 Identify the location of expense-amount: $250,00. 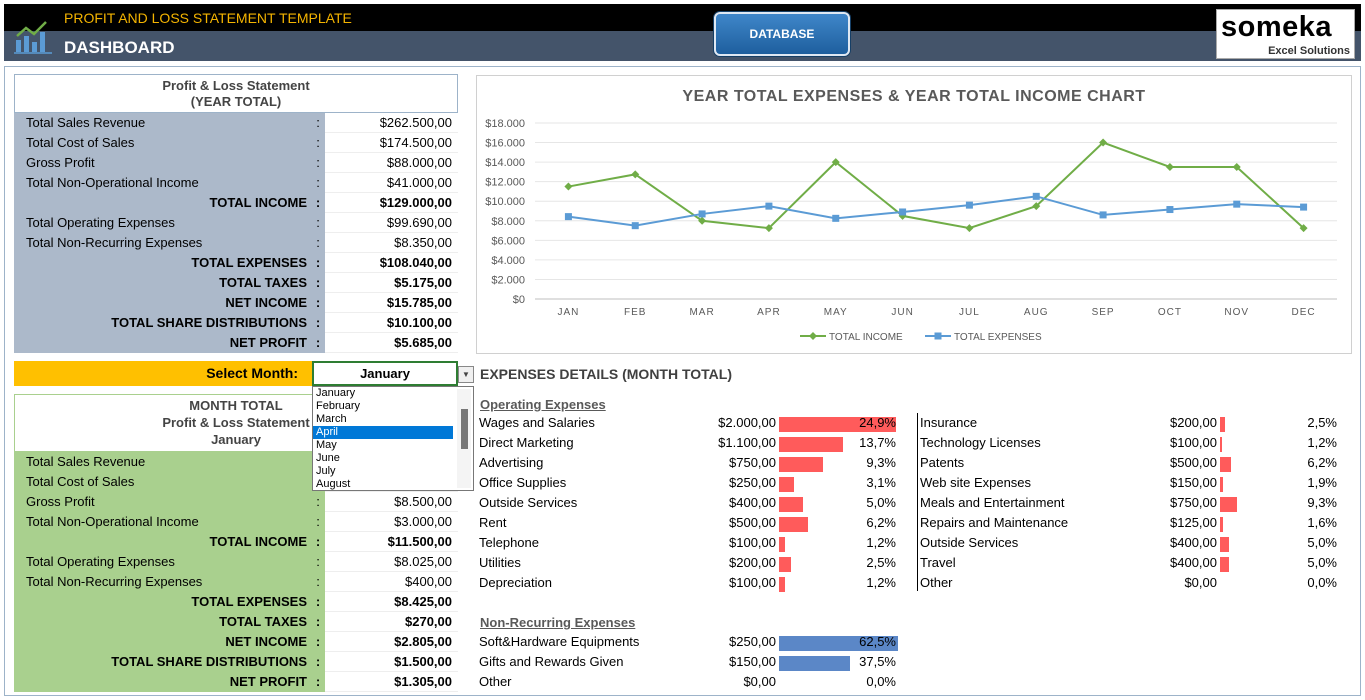
(752, 641).